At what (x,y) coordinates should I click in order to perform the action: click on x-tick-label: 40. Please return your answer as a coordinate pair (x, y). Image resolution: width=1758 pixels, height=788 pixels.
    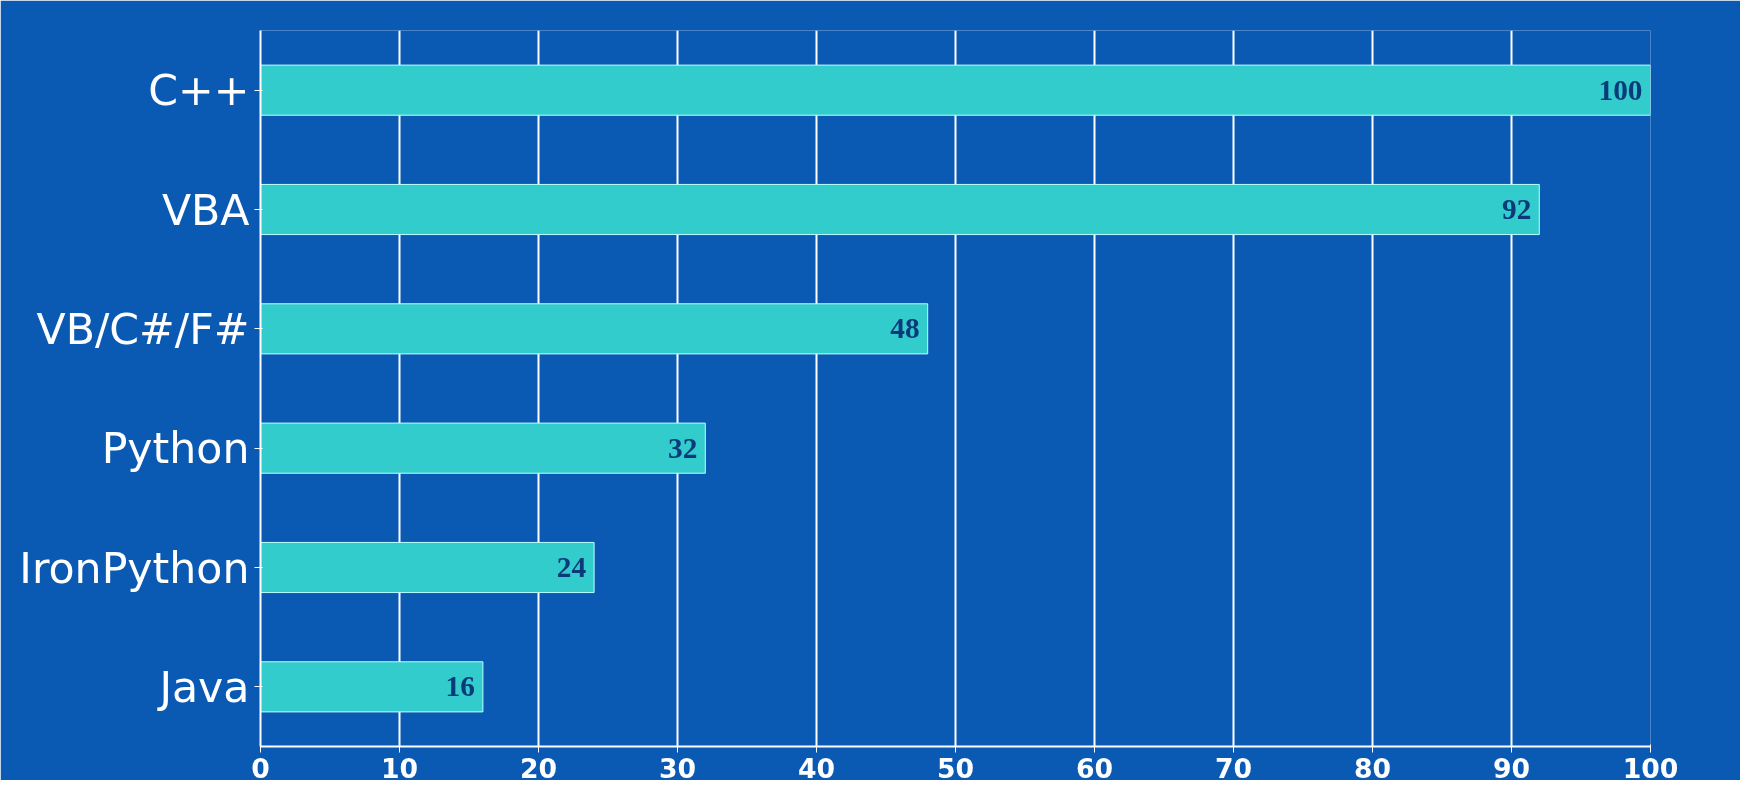
    Looking at the image, I should click on (816, 768).